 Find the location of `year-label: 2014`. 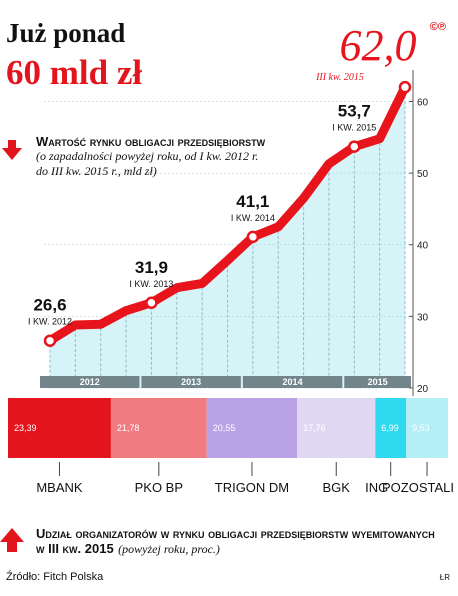

year-label: 2014 is located at coordinates (293, 382).